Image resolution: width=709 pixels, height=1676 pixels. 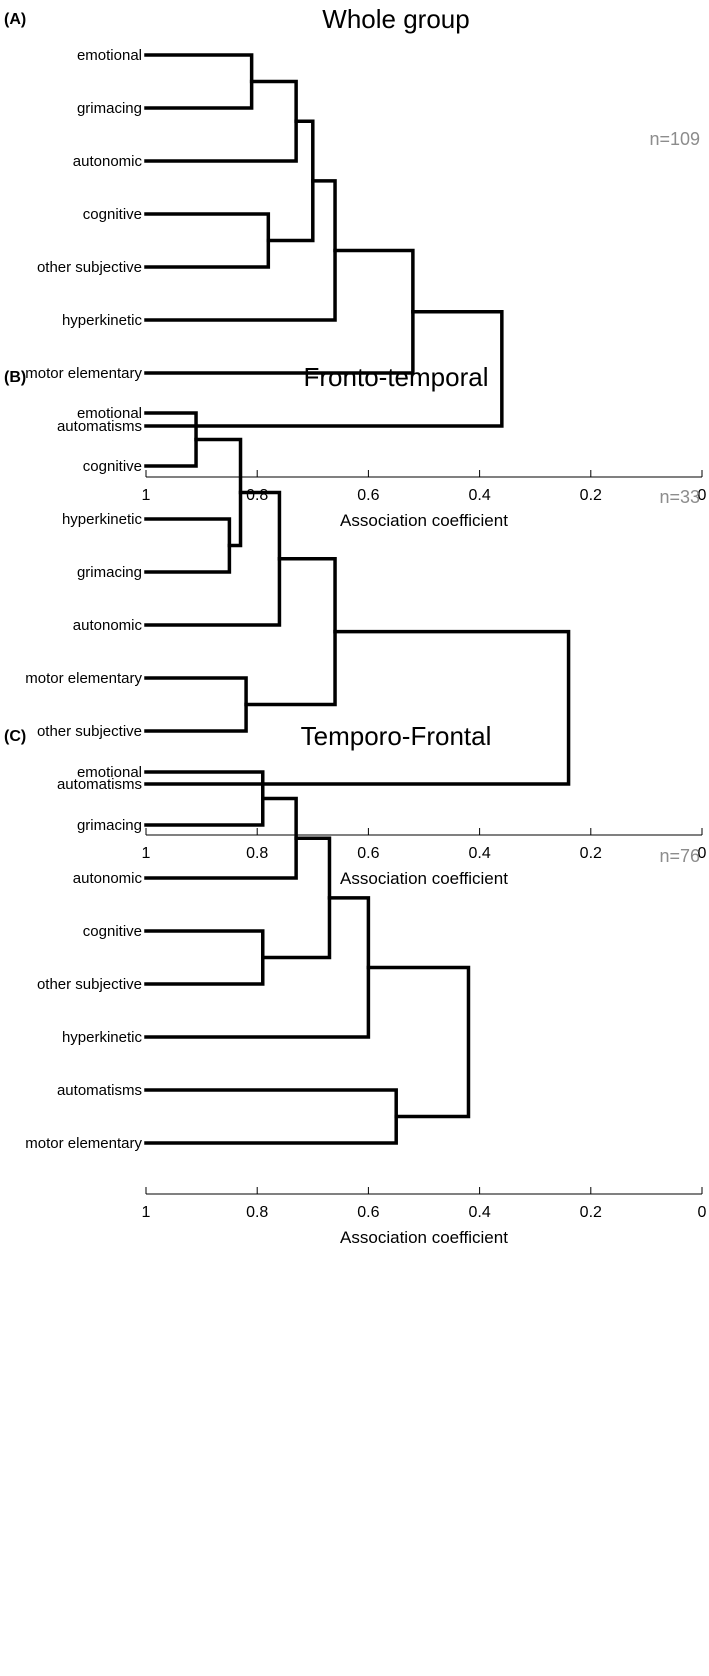 What do you see at coordinates (396, 736) in the screenshot?
I see `panel-title: Temporo-Frontal` at bounding box center [396, 736].